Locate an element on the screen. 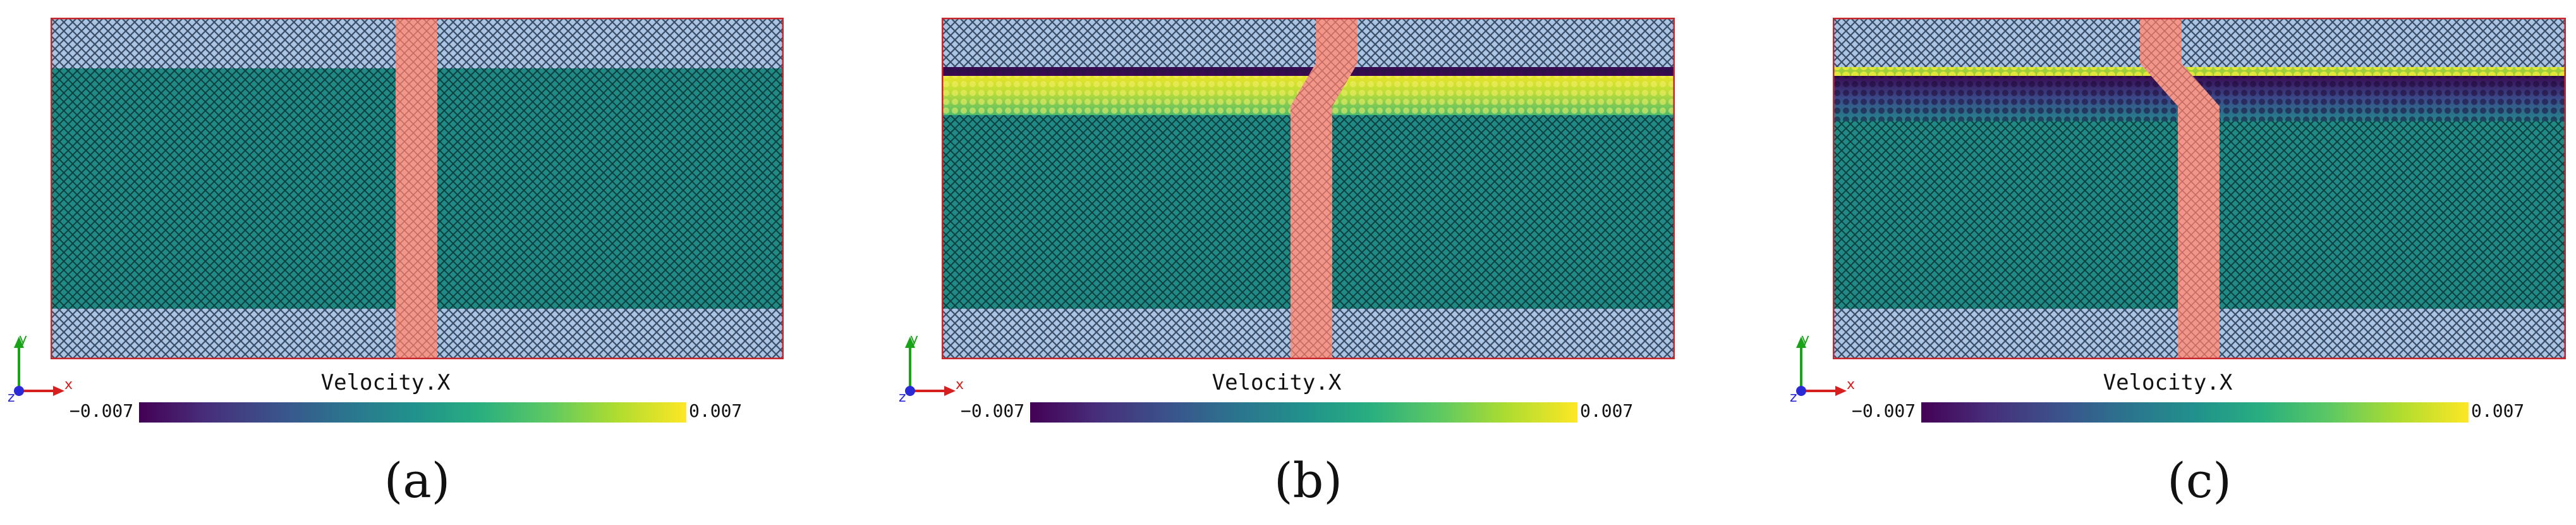 This screenshot has height=525, width=2576. panel-label: (b) is located at coordinates (1308, 480).